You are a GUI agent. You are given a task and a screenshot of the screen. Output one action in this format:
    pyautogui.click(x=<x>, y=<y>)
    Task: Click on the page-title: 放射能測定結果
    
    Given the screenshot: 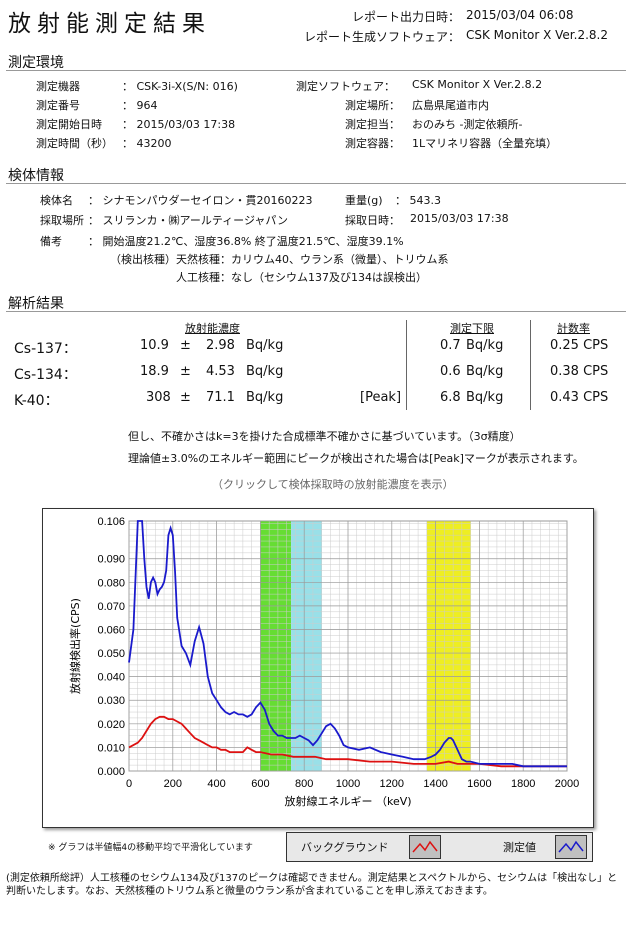 What is the action you would take?
    pyautogui.click(x=109, y=24)
    